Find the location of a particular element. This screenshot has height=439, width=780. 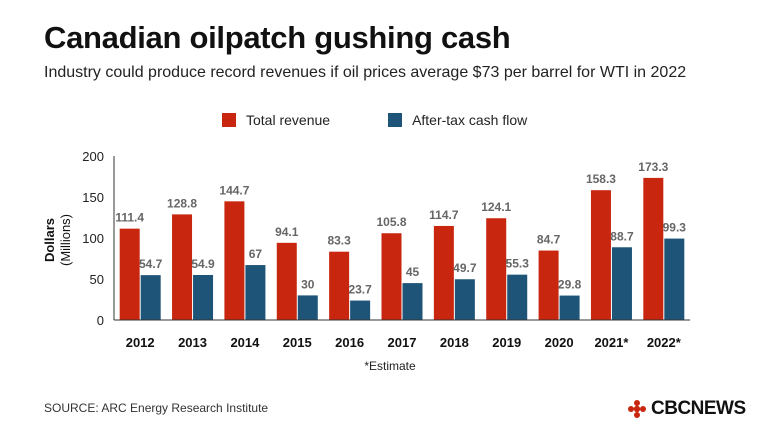

x-tick-2018: 2018 is located at coordinates (454, 342).